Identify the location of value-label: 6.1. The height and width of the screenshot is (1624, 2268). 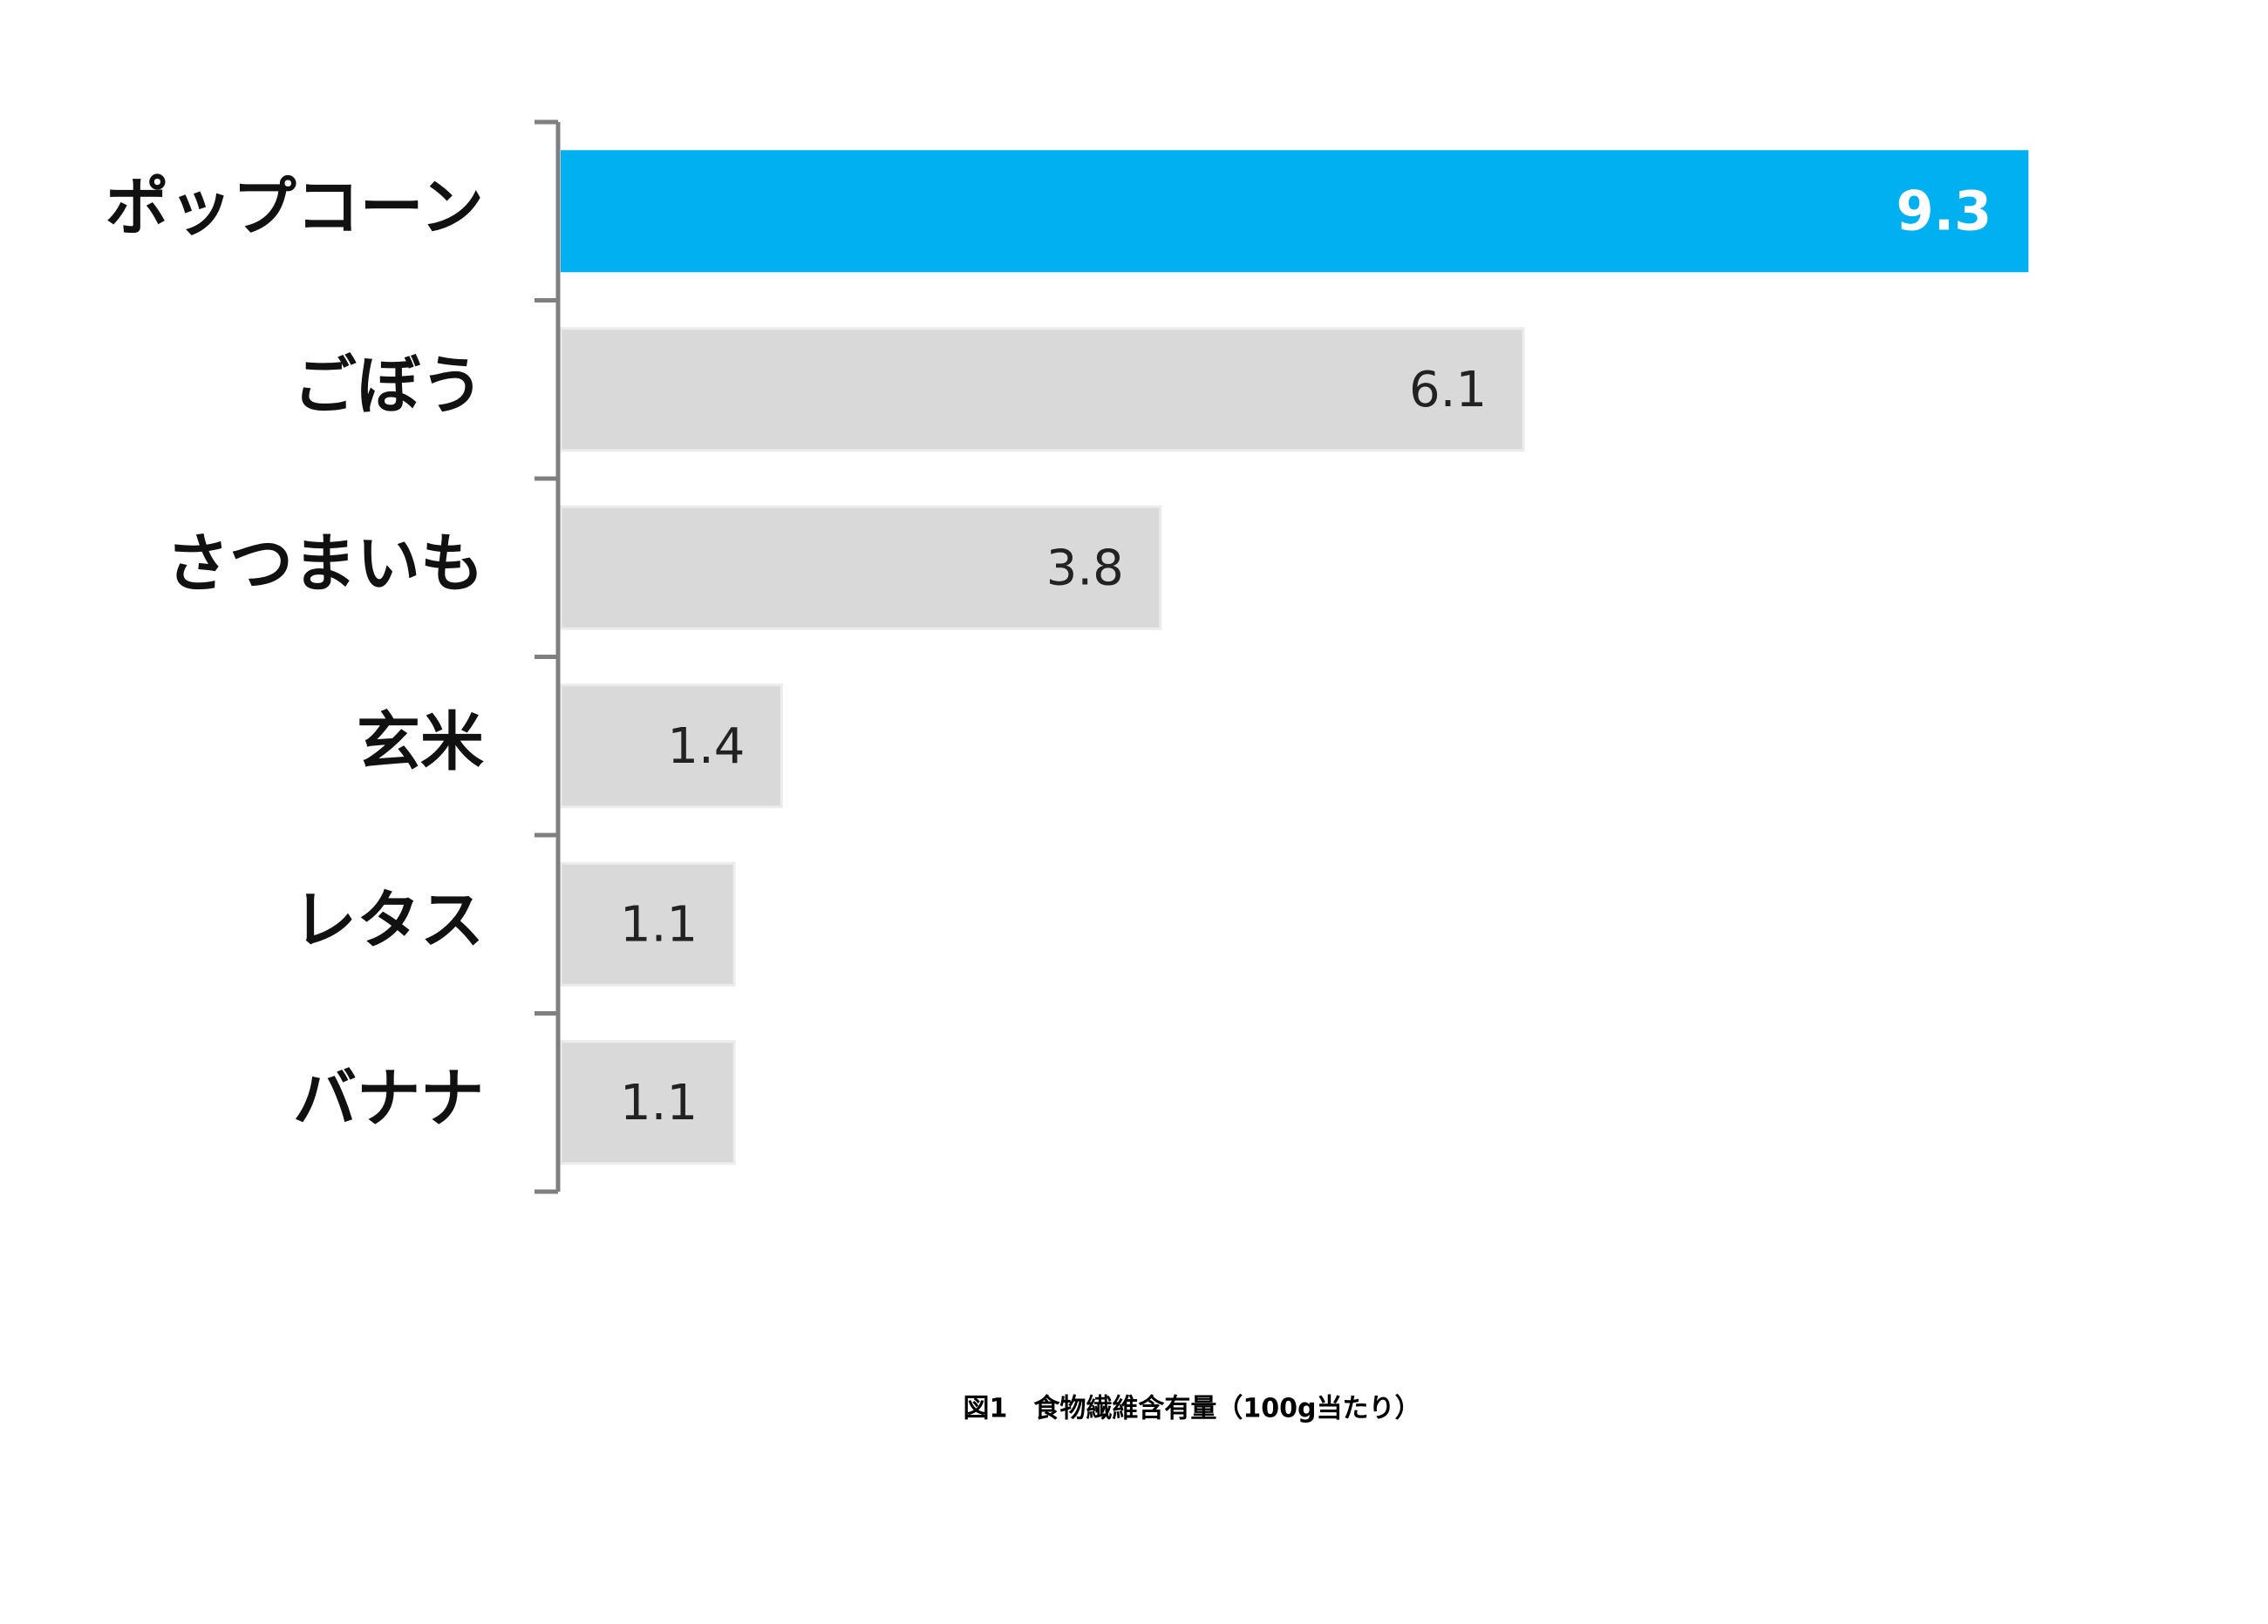
(1448, 390).